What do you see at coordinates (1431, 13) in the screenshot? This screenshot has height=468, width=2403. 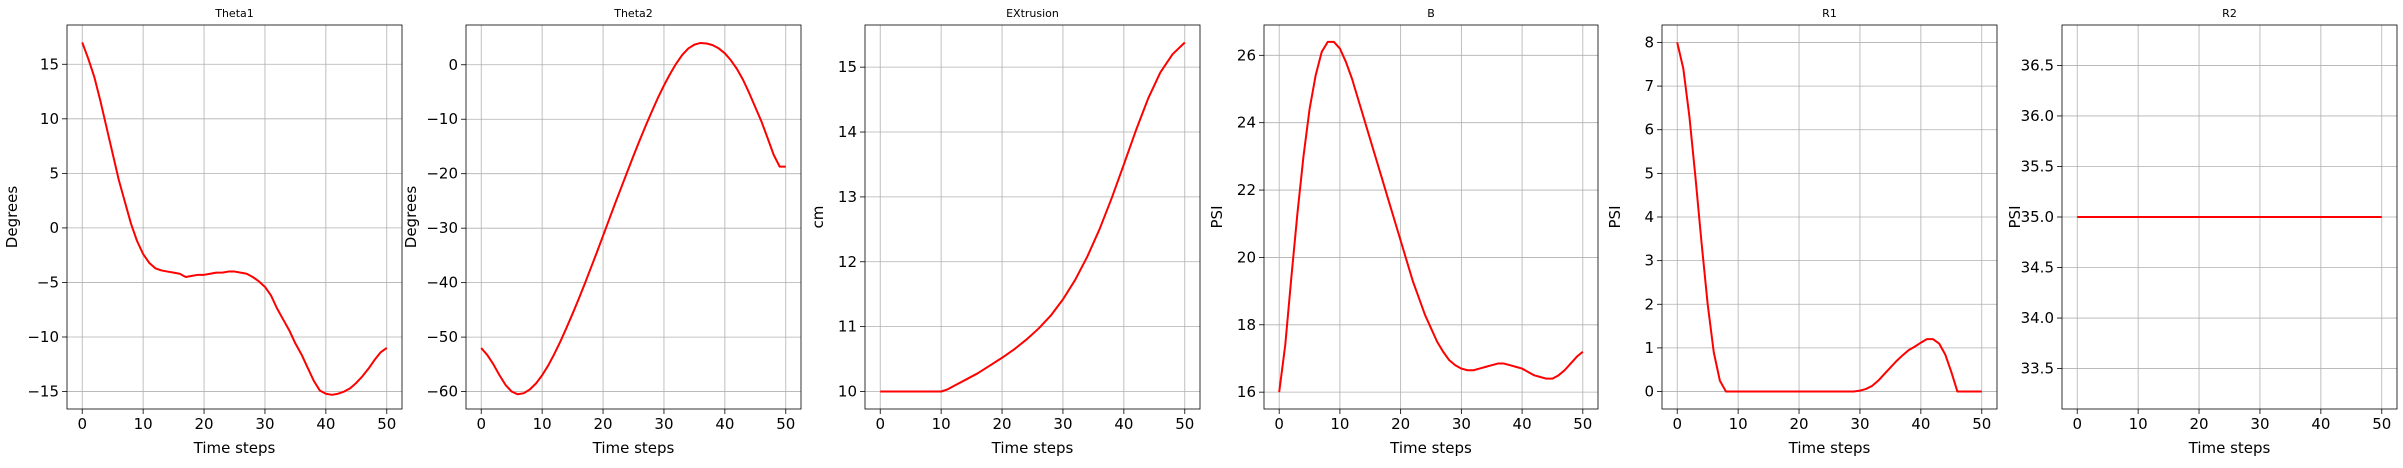 I see `chart-title: B` at bounding box center [1431, 13].